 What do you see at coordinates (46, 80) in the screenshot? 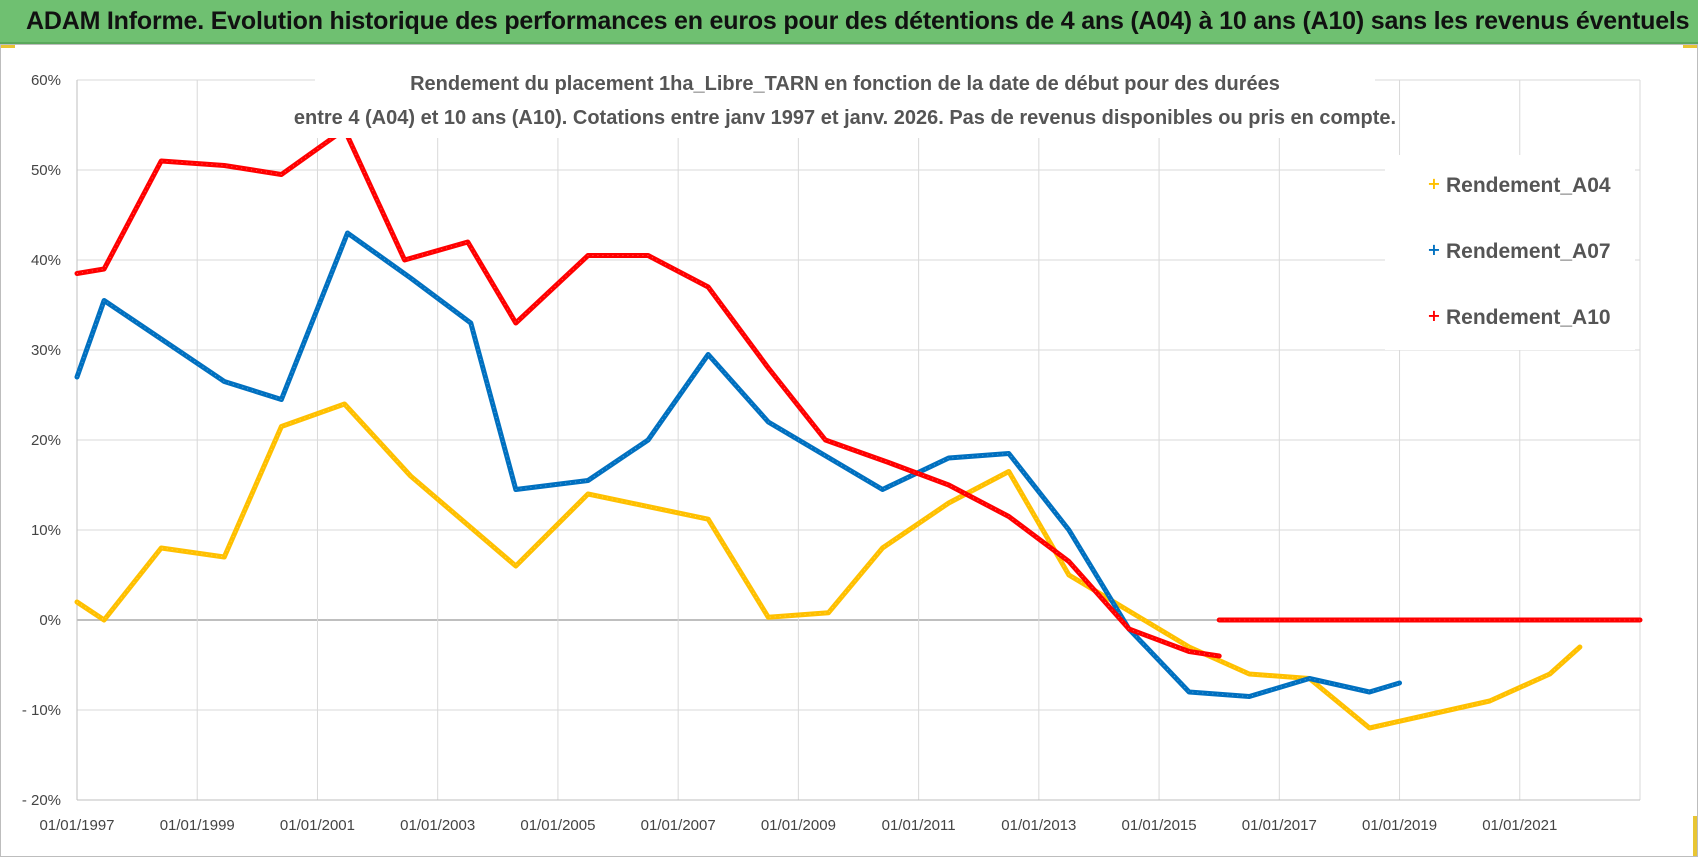
I see `y-tick-label: 60%` at bounding box center [46, 80].